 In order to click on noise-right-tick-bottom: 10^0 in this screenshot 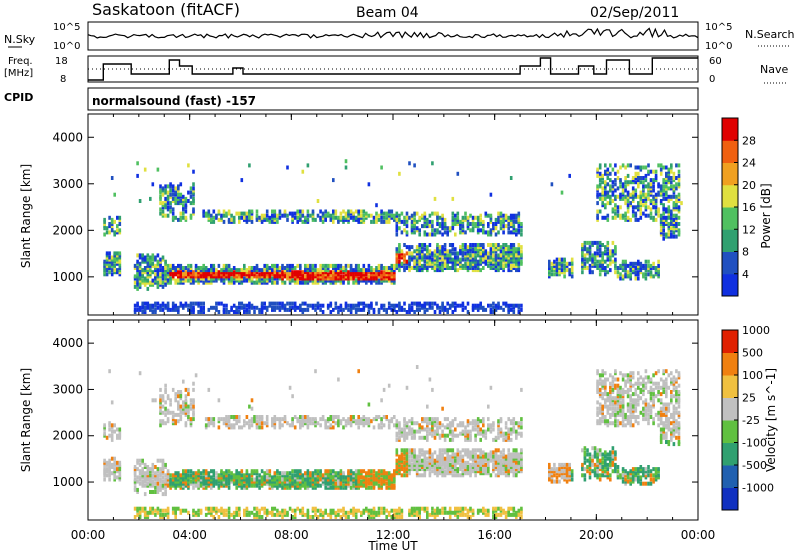, I will do `click(718, 46)`.